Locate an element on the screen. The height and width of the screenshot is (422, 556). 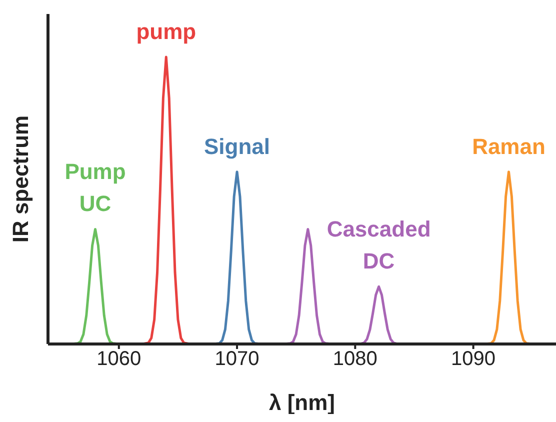
series-label: Signal is located at coordinates (237, 146).